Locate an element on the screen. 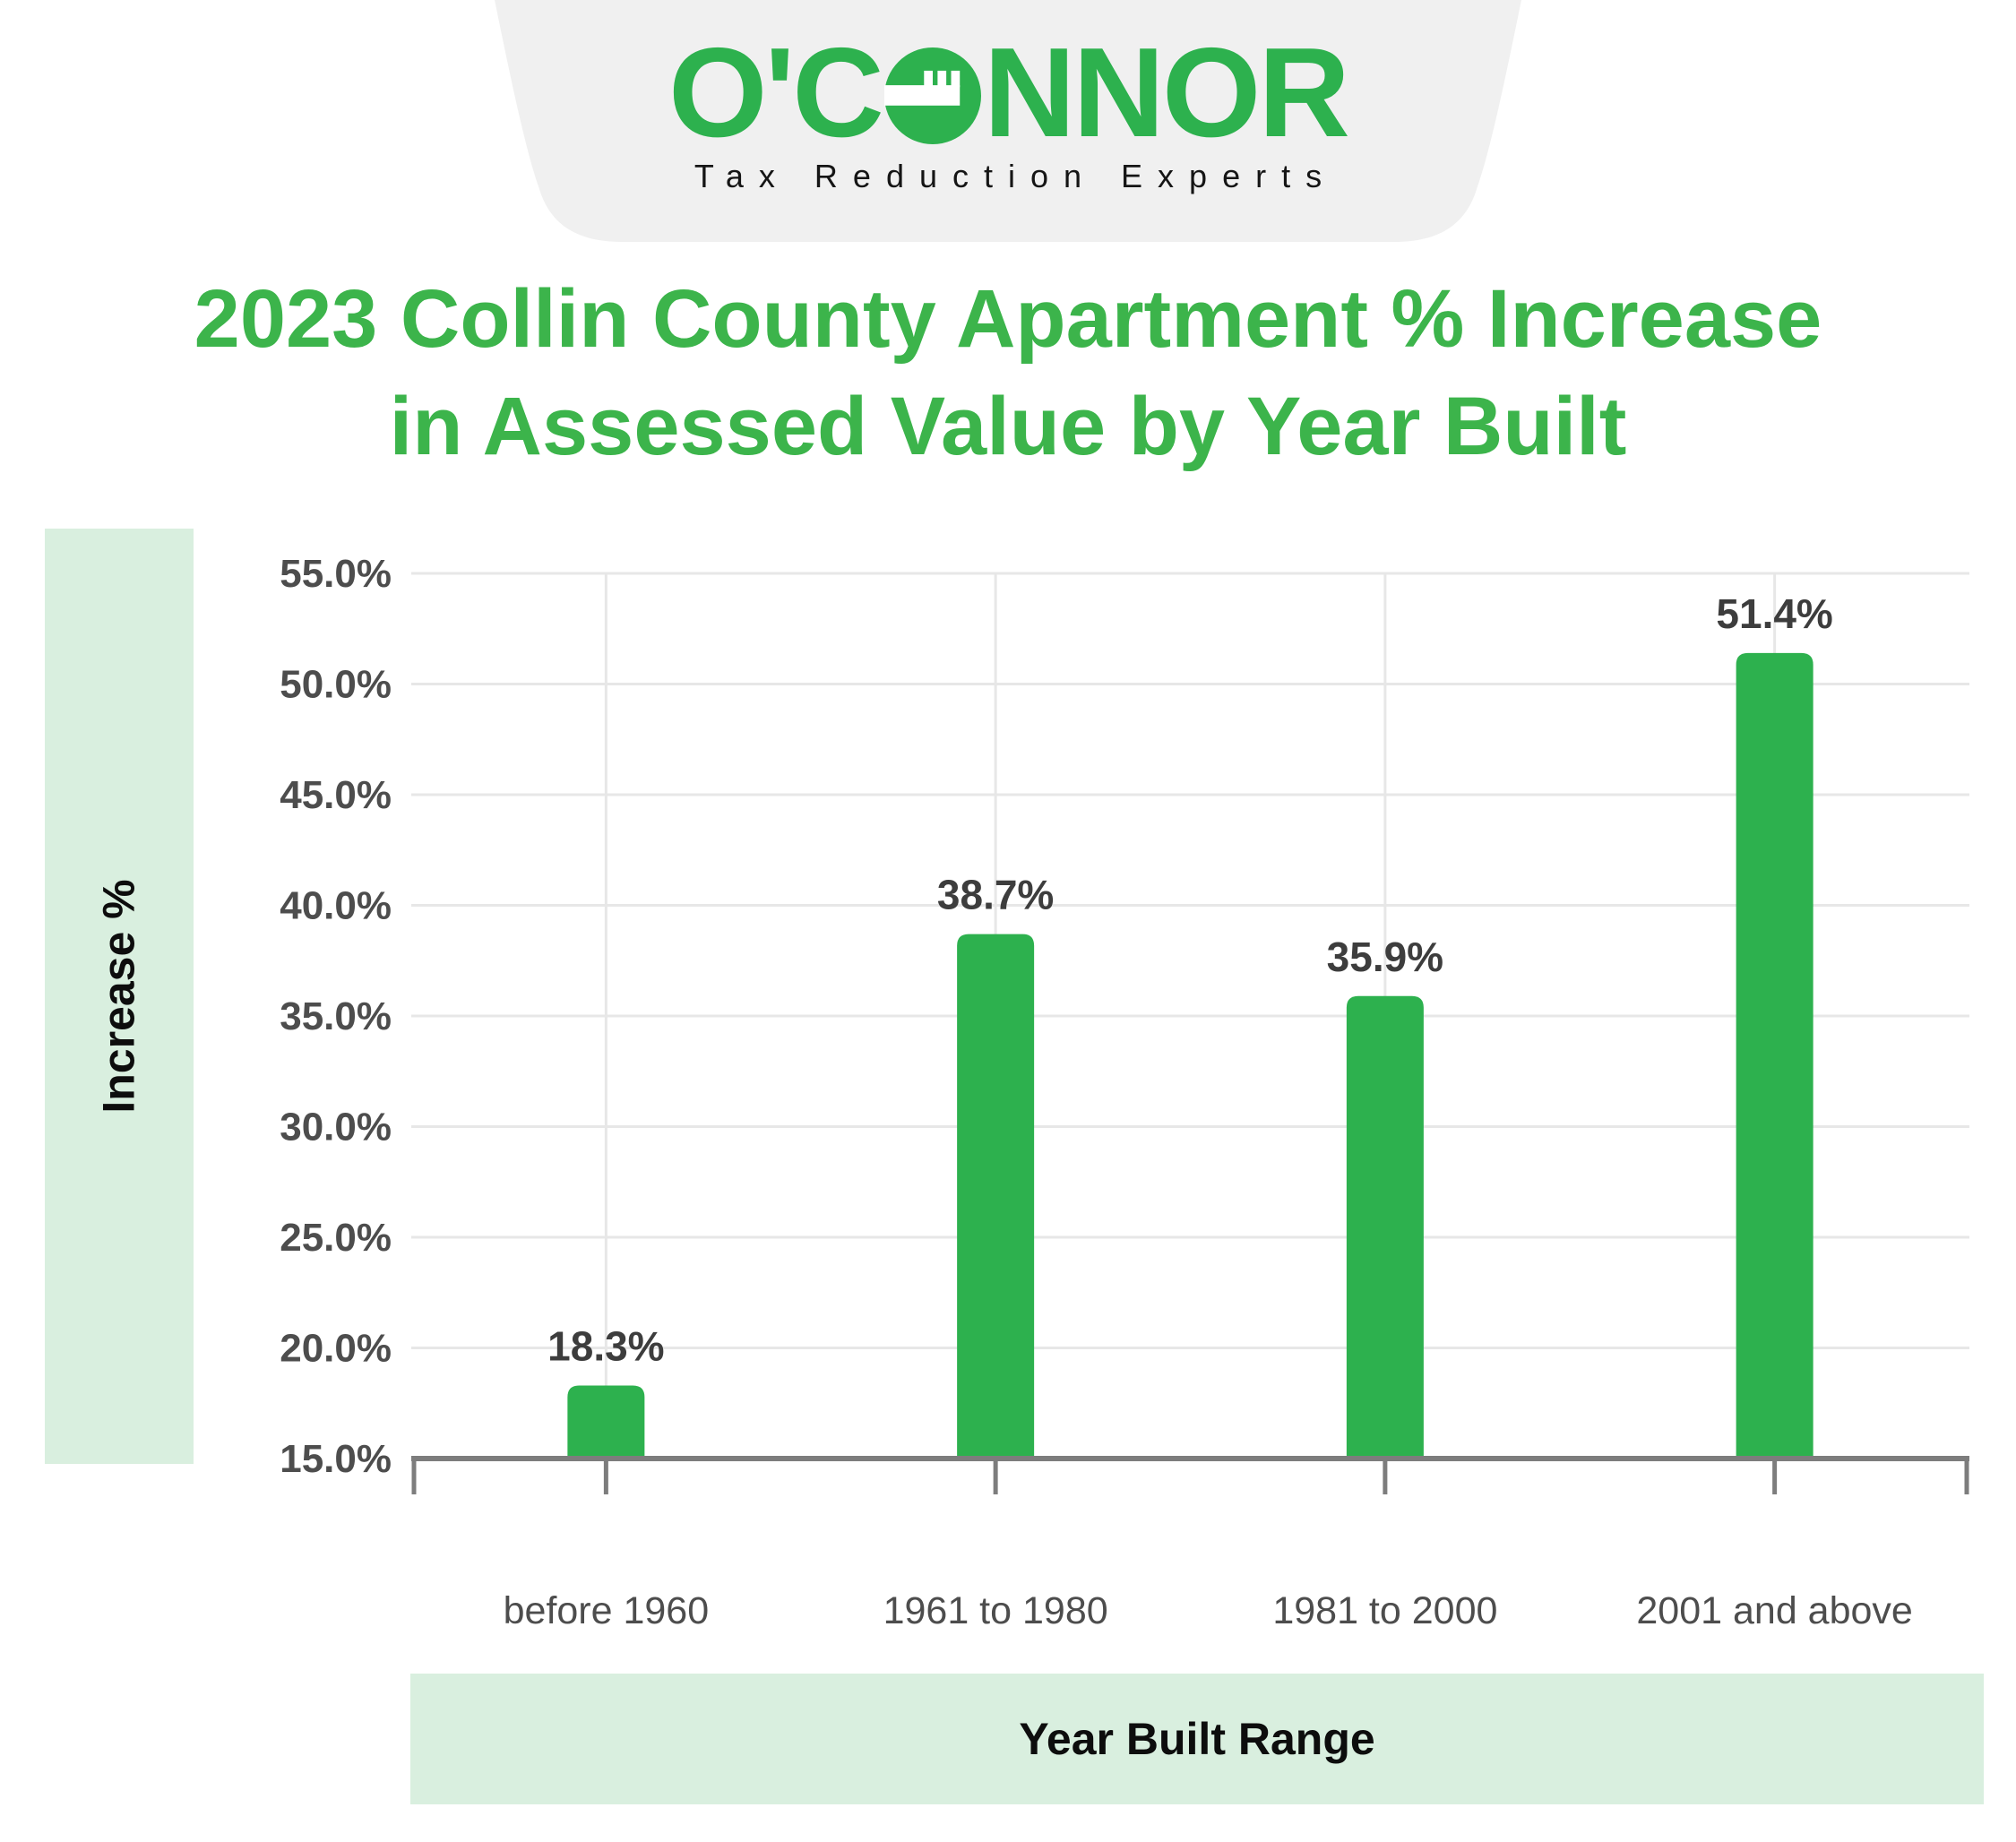  y-tick-label: 30.0% is located at coordinates (336, 1127).